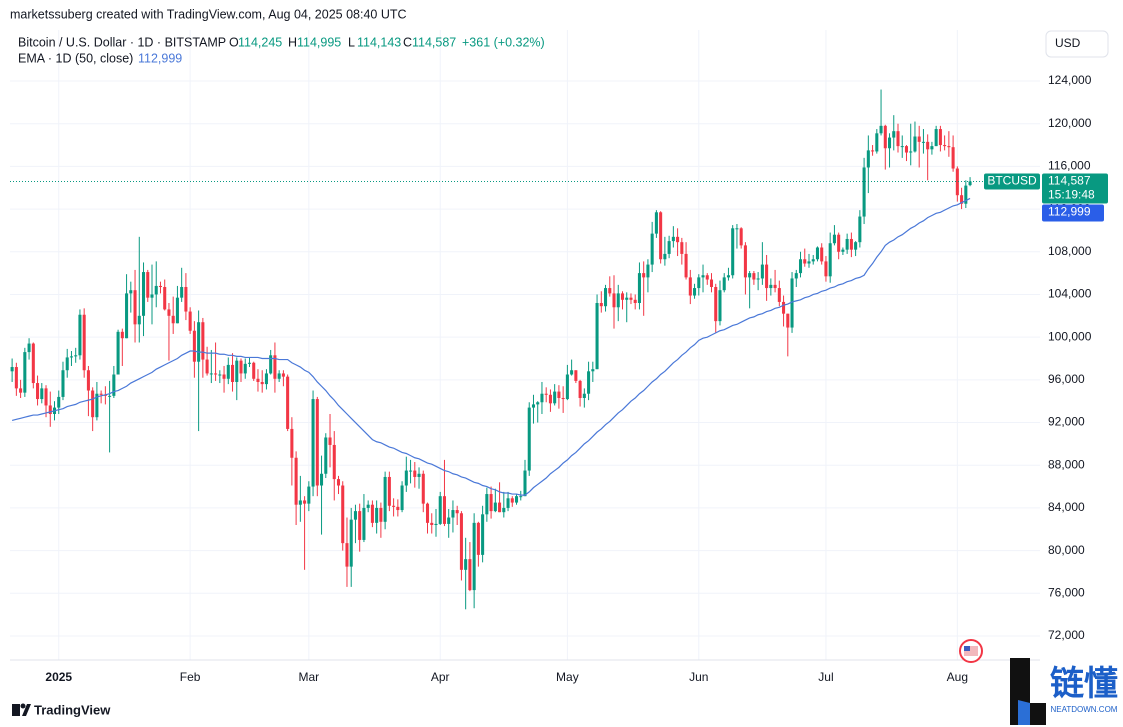 Image resolution: width=1123 pixels, height=727 pixels. I want to click on flag-canton, so click(967, 648).